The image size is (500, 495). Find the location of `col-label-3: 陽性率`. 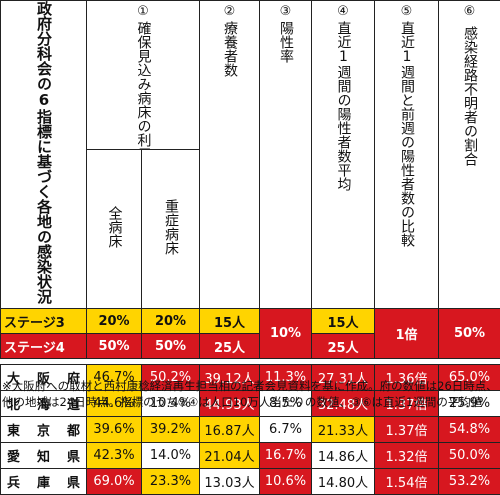

col-label-3: 陽性率 is located at coordinates (285, 42).